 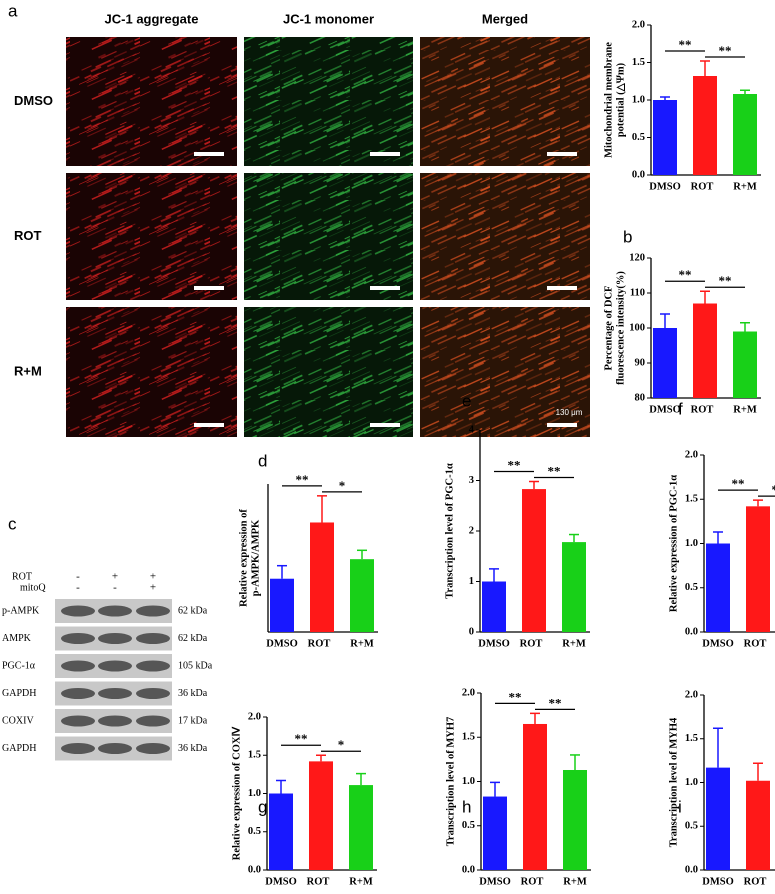 I want to click on panel-label: a, so click(x=13, y=10).